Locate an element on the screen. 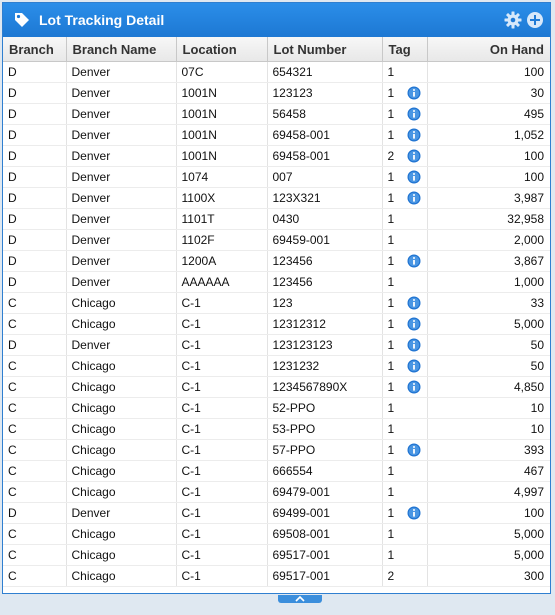  location-cell: 1001N is located at coordinates (222, 156).